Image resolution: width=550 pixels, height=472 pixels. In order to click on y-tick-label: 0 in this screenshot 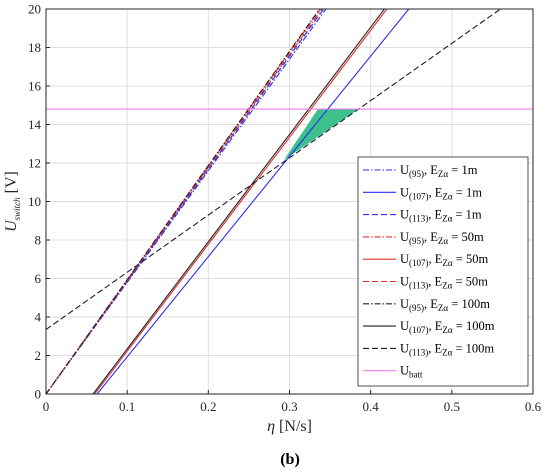, I will do `click(38, 394)`.